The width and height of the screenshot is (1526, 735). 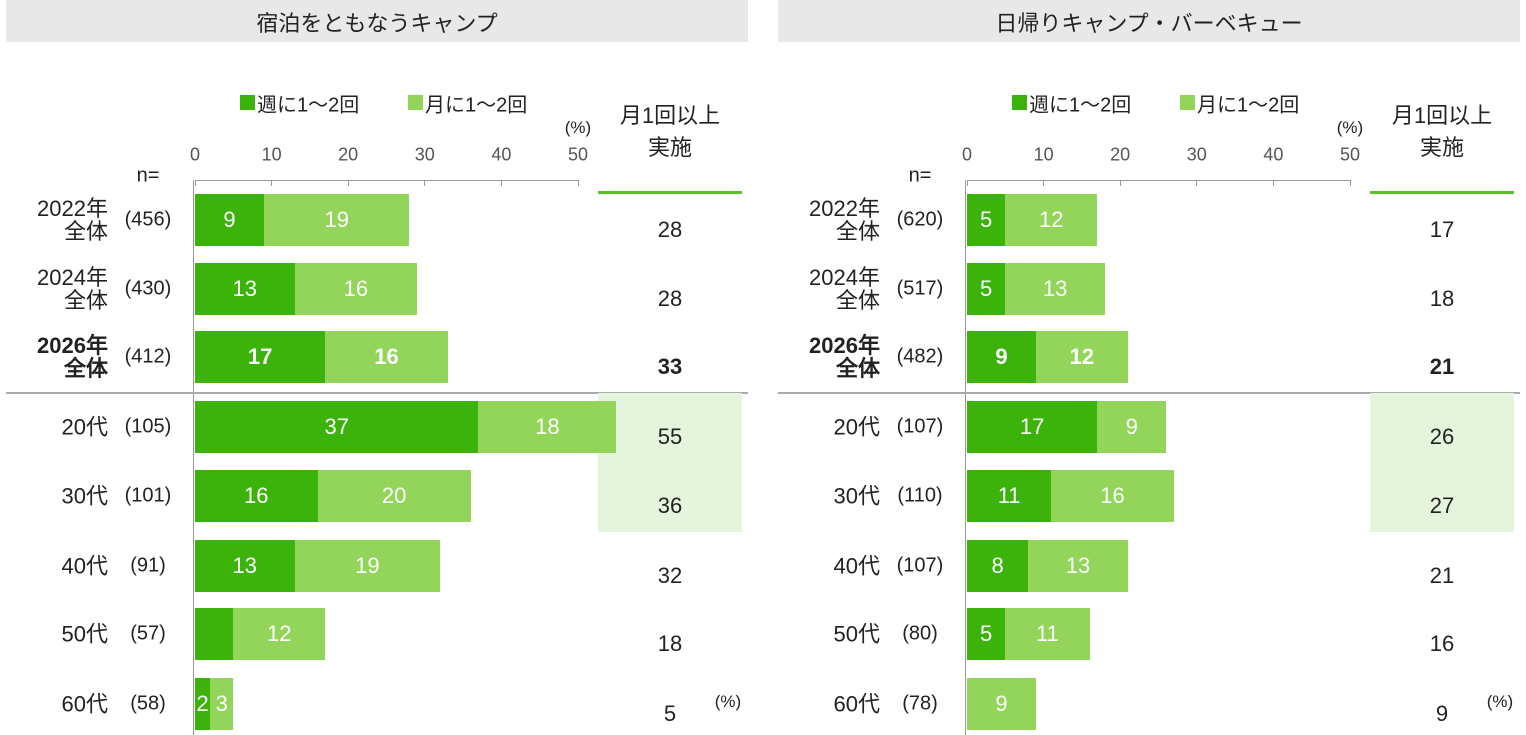 I want to click on total-value: 26, so click(x=1442, y=436).